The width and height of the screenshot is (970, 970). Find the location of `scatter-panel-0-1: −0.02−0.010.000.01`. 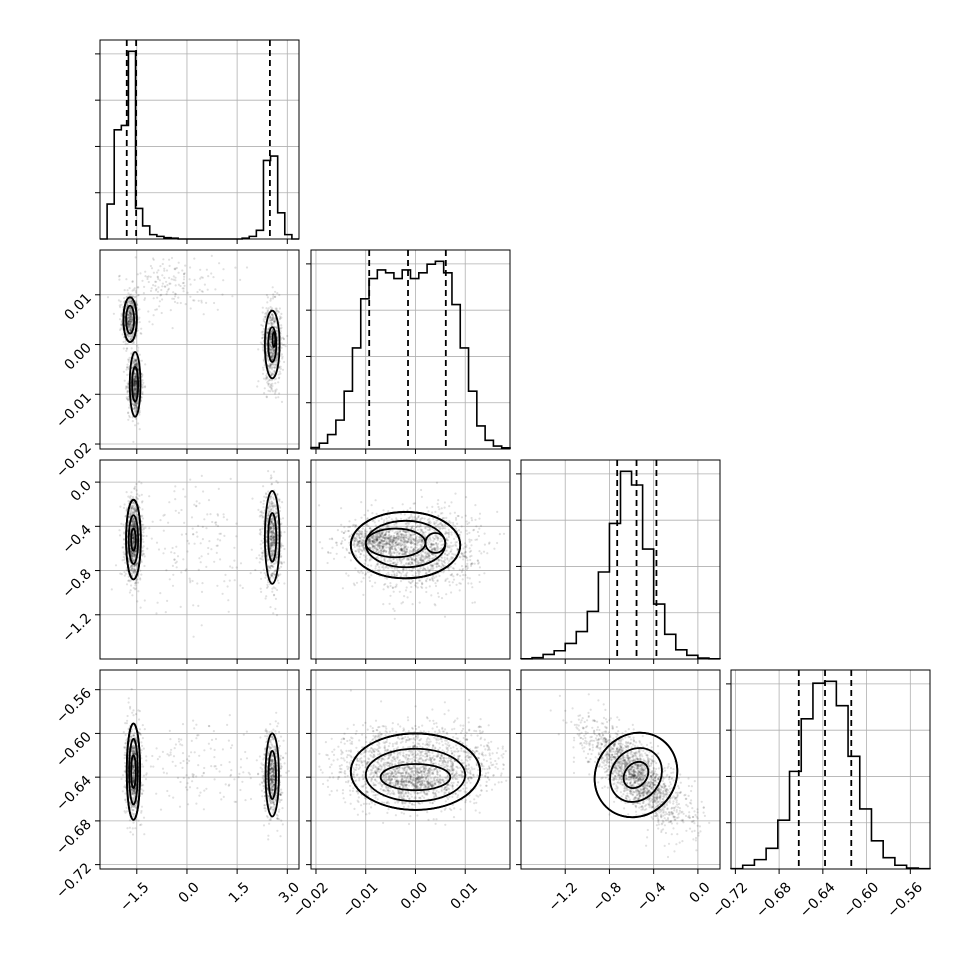

scatter-panel-0-1: −0.02−0.010.000.01 is located at coordinates (176, 365).